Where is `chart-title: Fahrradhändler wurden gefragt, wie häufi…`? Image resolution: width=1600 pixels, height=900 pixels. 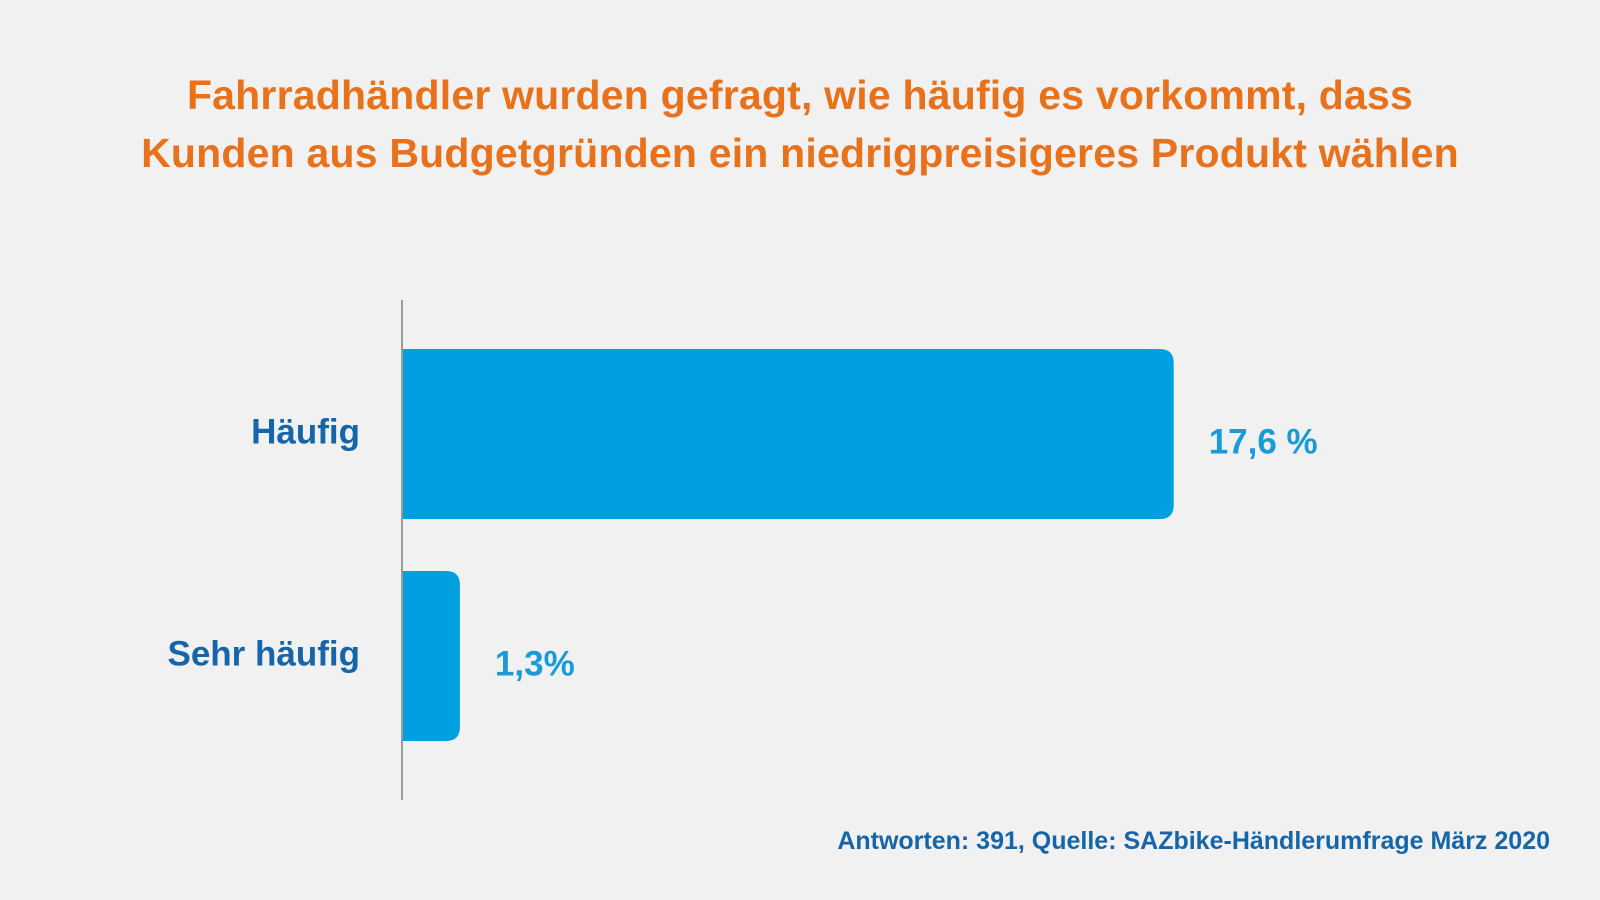 chart-title: Fahrradhändler wurden gefragt, wie häufi… is located at coordinates (800, 124).